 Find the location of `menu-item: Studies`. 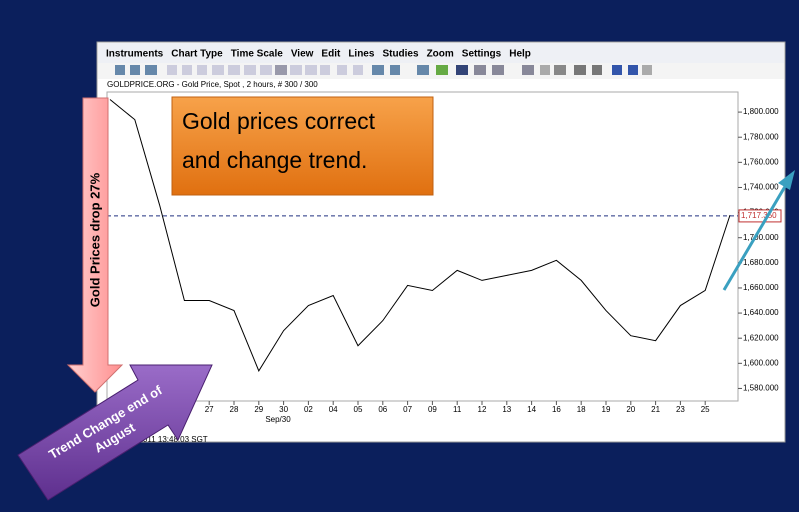

menu-item: Studies is located at coordinates (400, 54).